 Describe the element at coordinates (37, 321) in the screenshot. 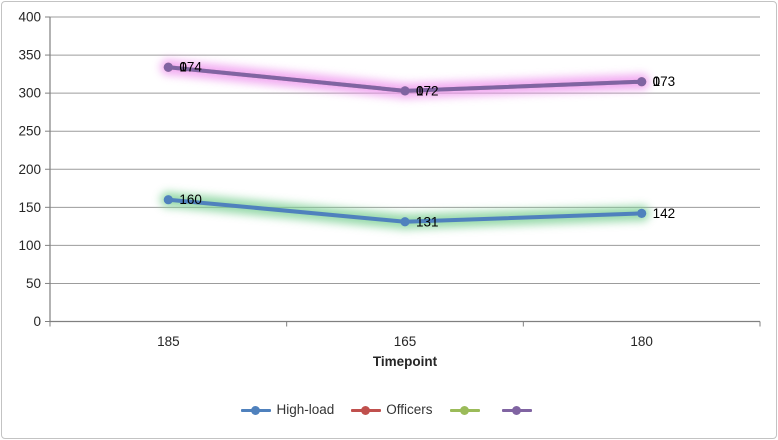

I see `y-tick-label: 0` at that location.